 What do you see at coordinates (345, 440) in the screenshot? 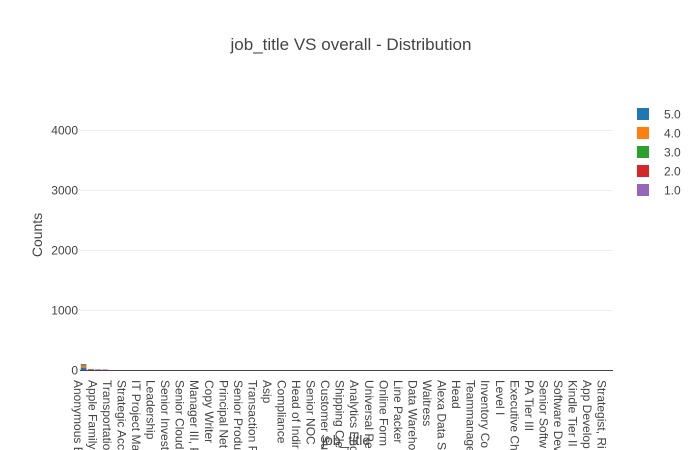
I see `x-axis-title: job_title` at bounding box center [345, 440].